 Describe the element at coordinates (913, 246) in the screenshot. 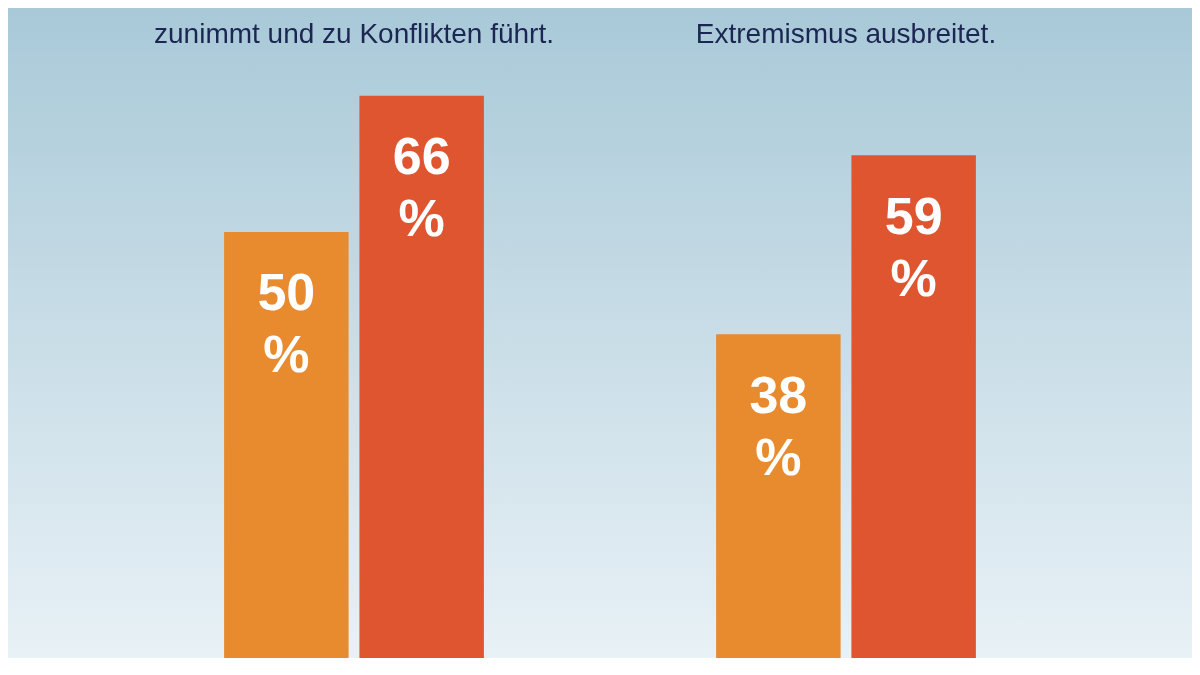

I see `data-label: 59 %` at that location.